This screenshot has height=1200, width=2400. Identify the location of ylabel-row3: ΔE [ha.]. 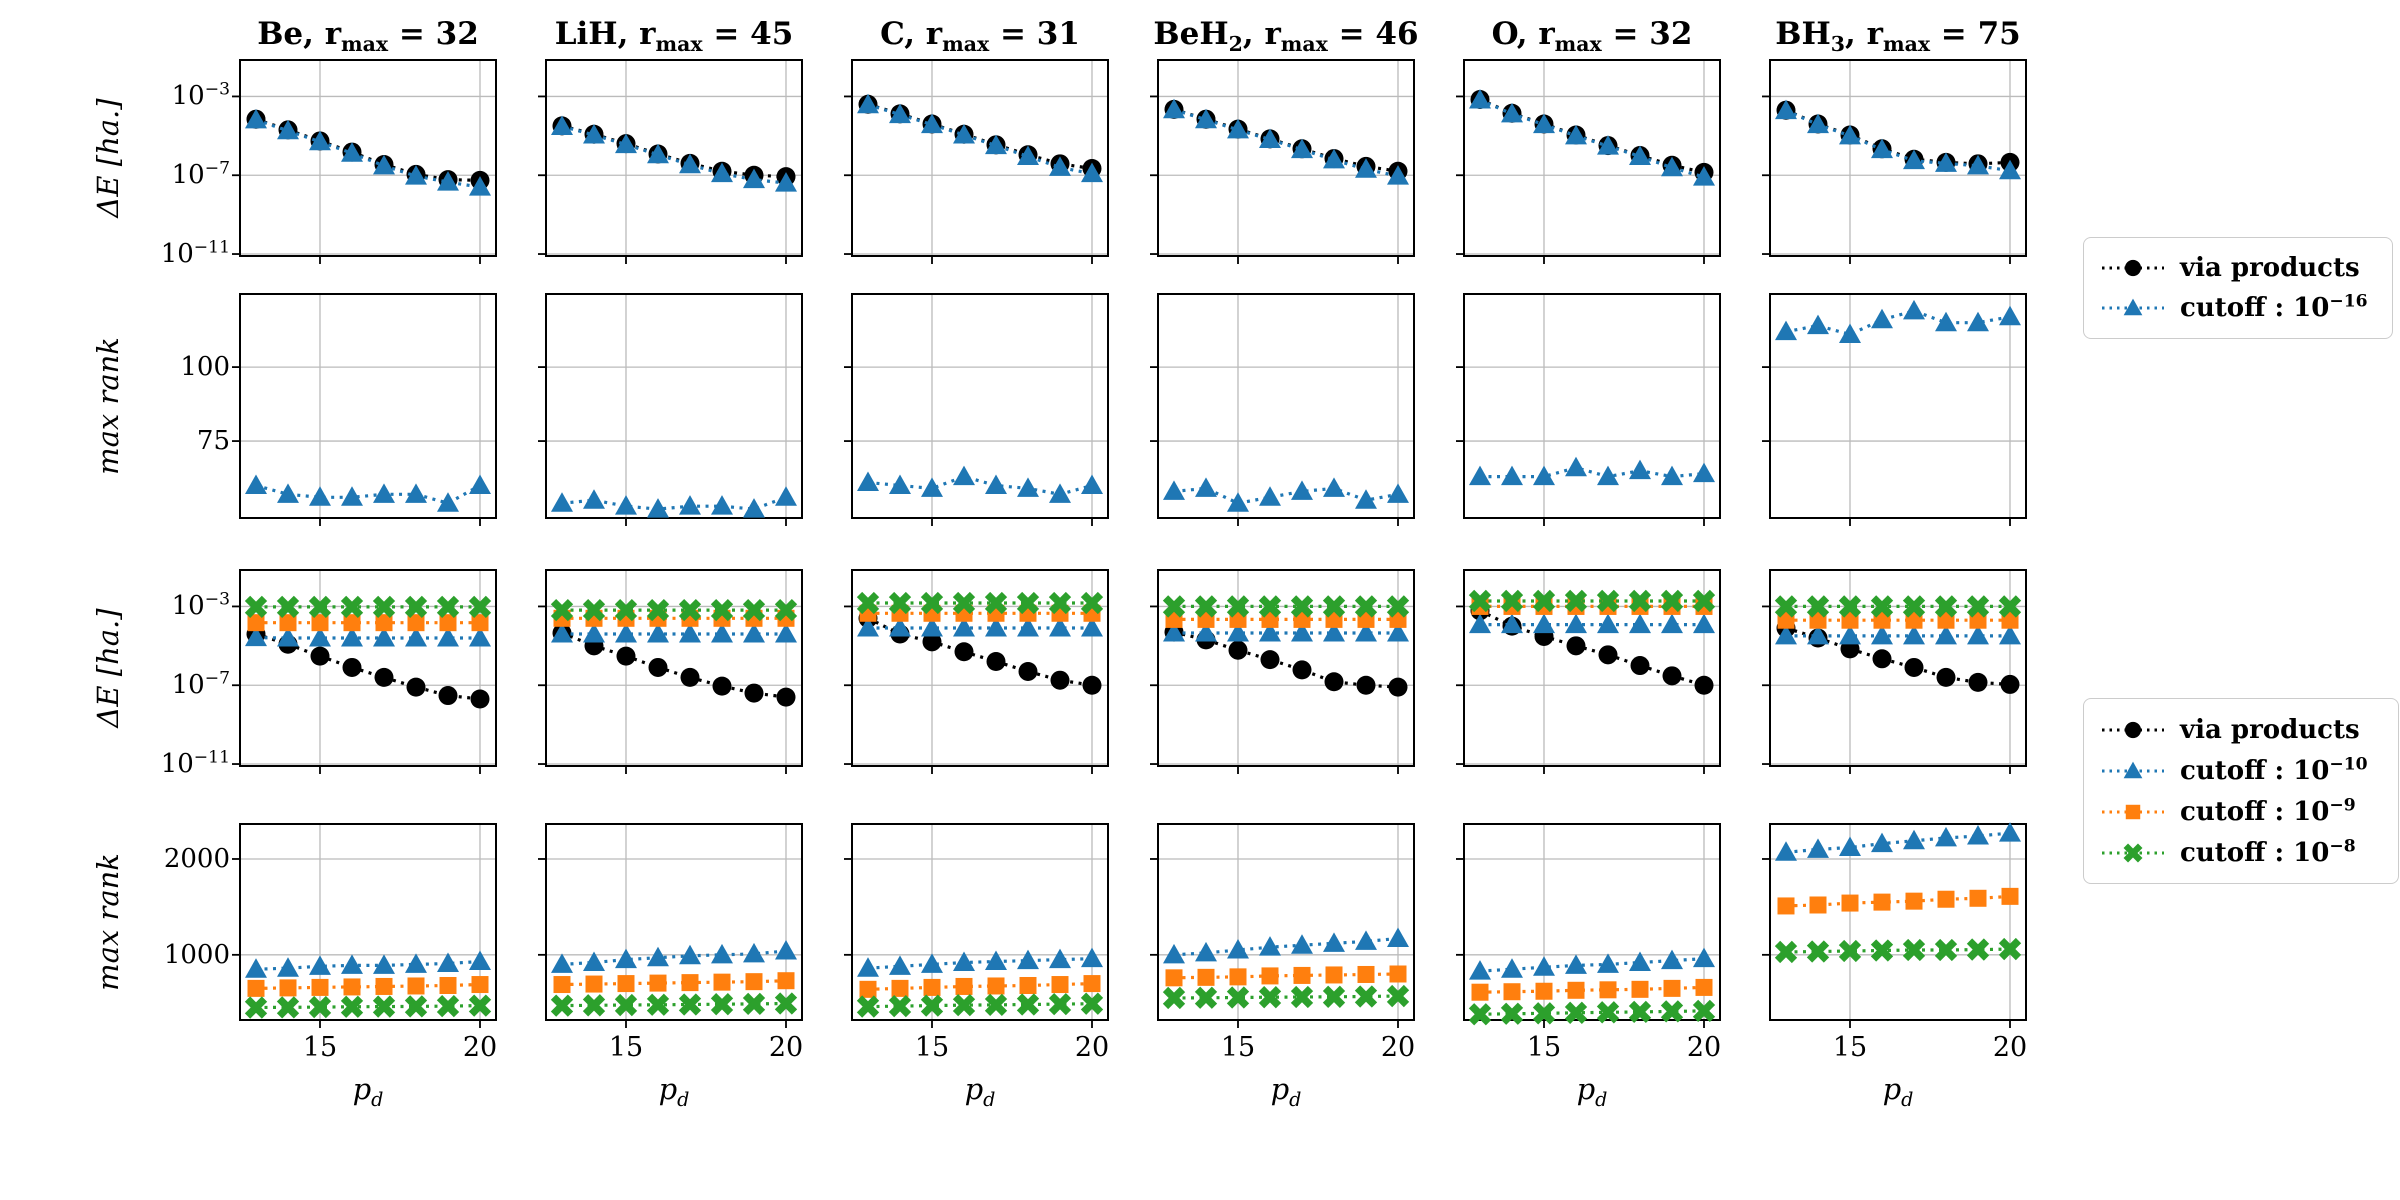
(108, 668).